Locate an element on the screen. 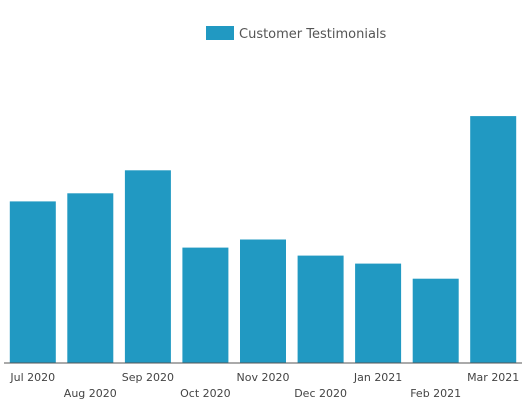  bar-dec-2020 is located at coordinates (320, 309).